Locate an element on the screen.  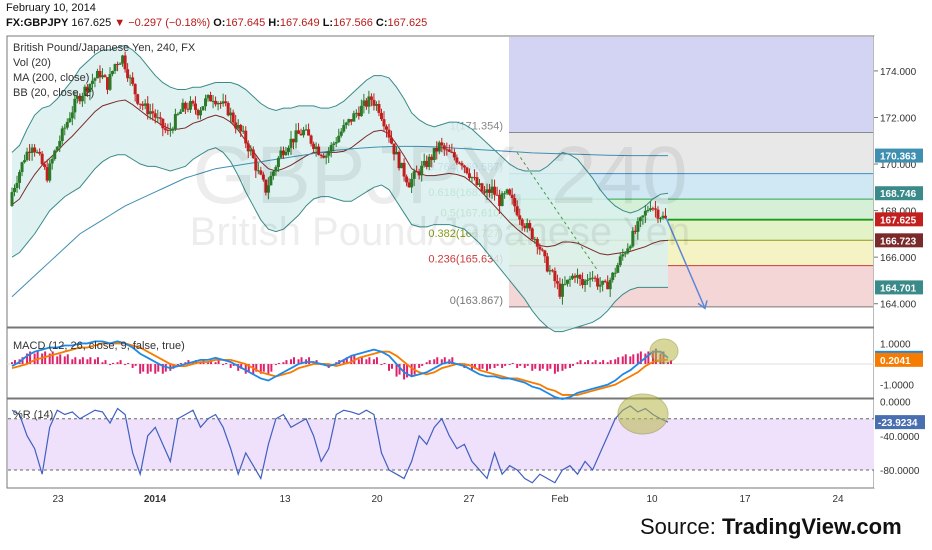
x-tick-label: 20 is located at coordinates (377, 499).